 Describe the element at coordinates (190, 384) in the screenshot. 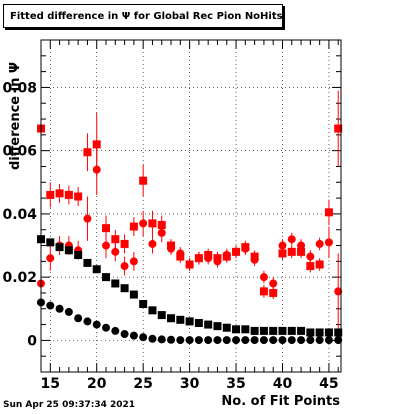

I see `x-tick-label: 30` at that location.